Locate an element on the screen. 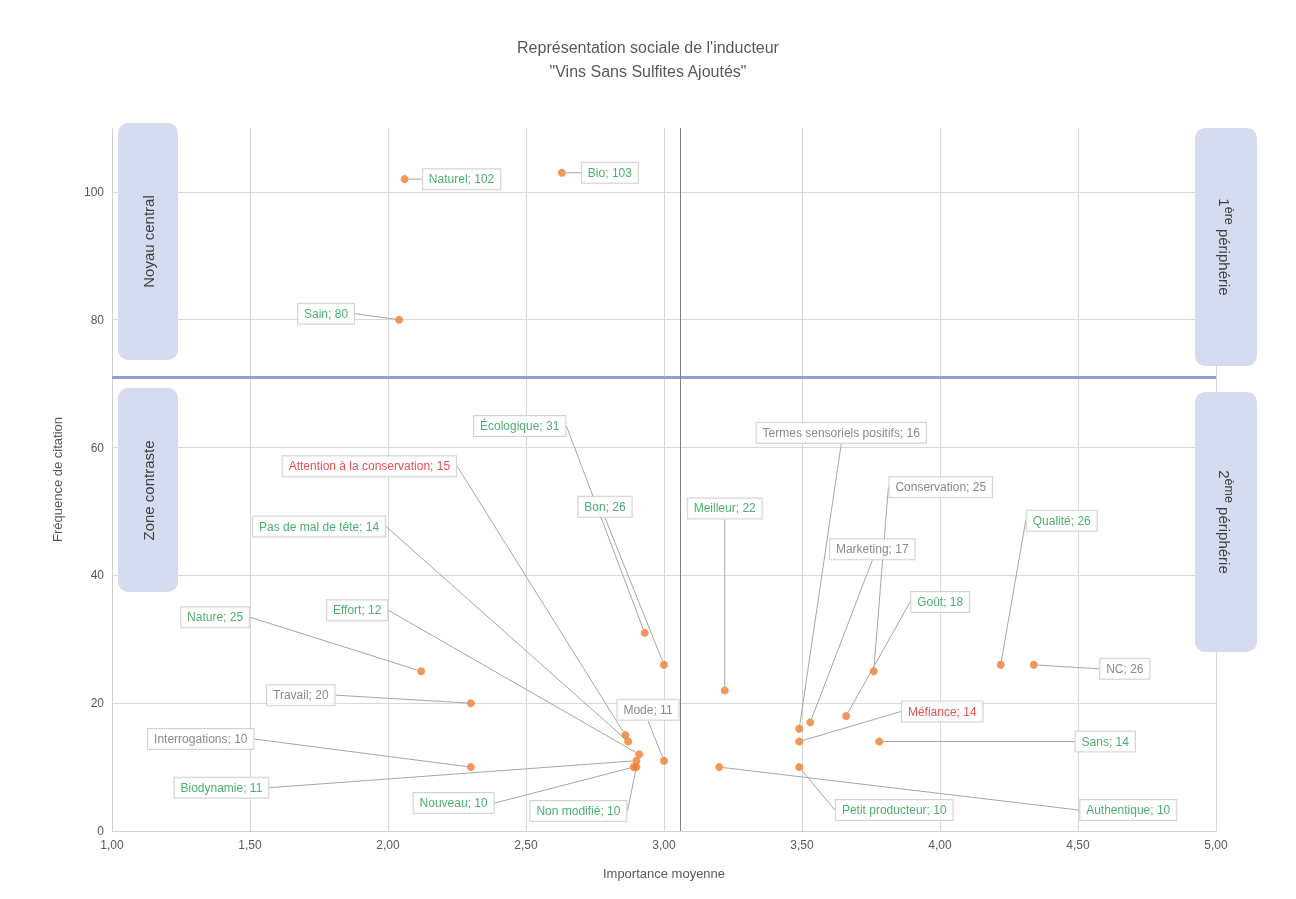 The image size is (1296, 899). annotation: Zone contraste is located at coordinates (148, 490).